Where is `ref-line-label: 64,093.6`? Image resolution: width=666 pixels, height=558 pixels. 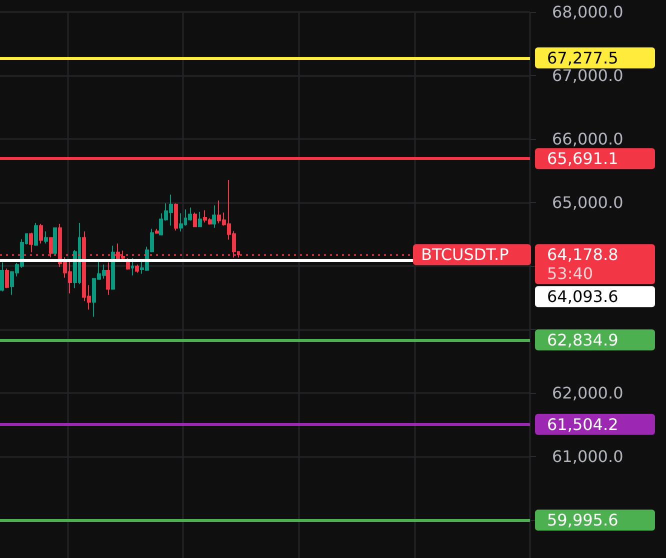
ref-line-label: 64,093.6 is located at coordinates (582, 296).